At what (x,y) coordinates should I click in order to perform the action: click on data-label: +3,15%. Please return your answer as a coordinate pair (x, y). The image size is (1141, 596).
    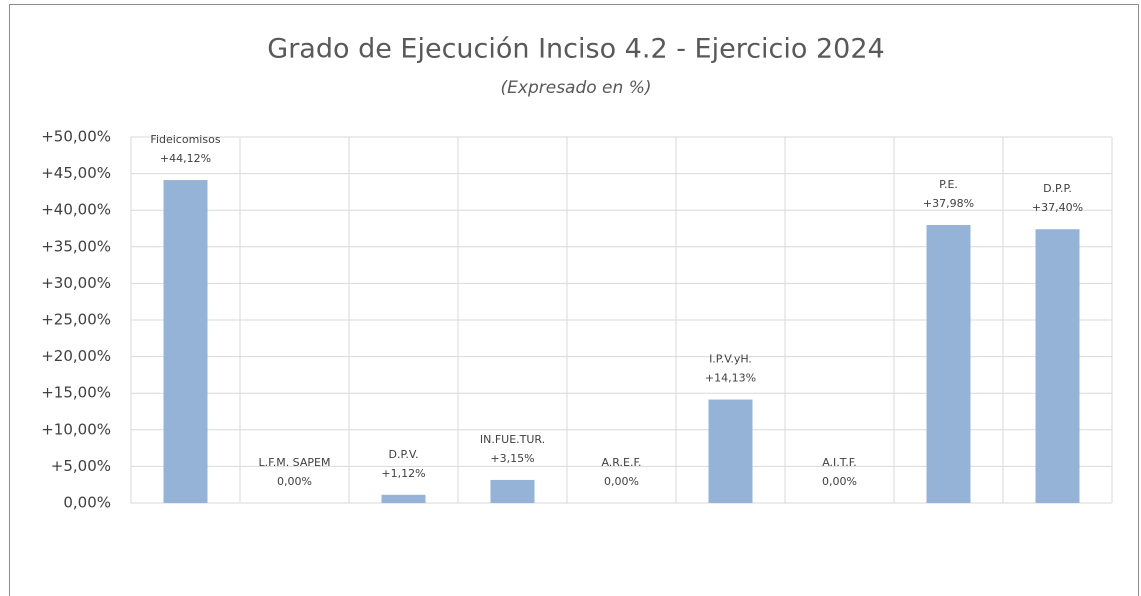
    Looking at the image, I should click on (512, 458).